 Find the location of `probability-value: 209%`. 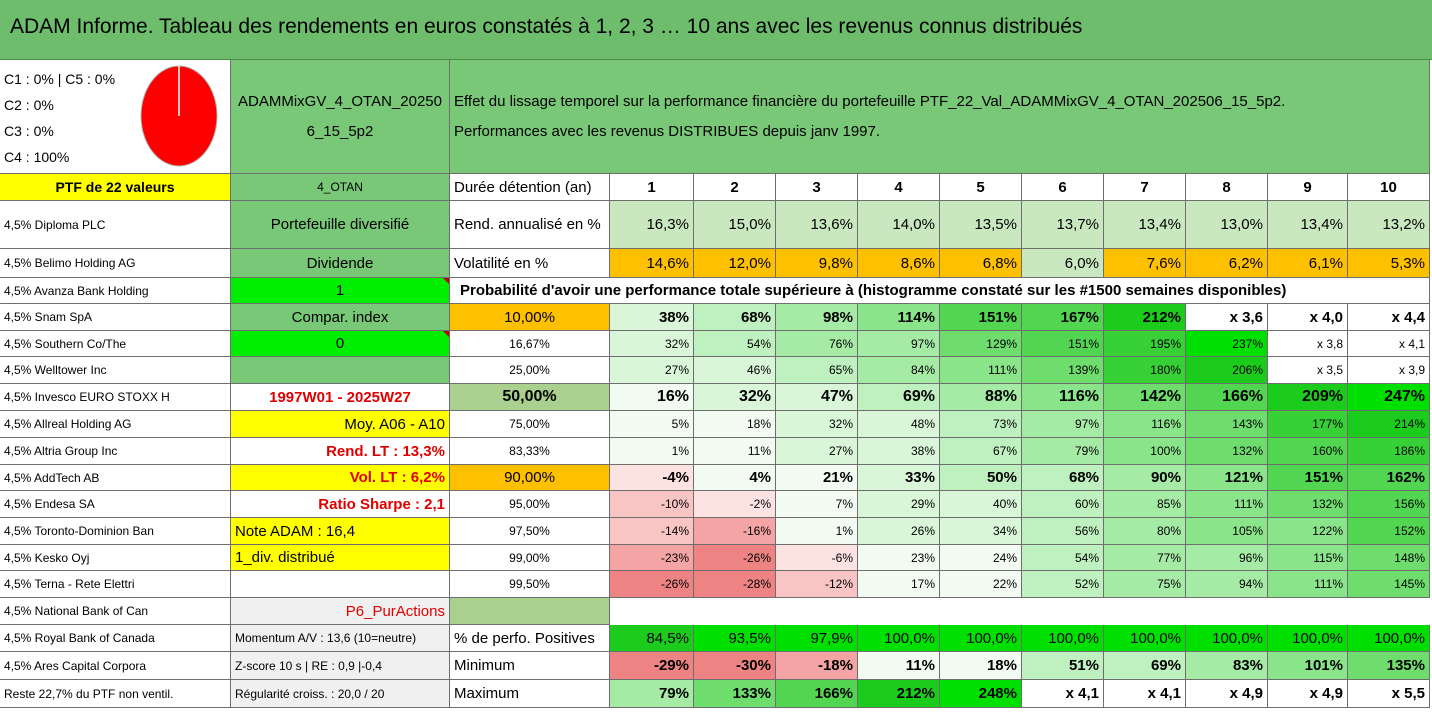

probability-value: 209% is located at coordinates (1308, 397).